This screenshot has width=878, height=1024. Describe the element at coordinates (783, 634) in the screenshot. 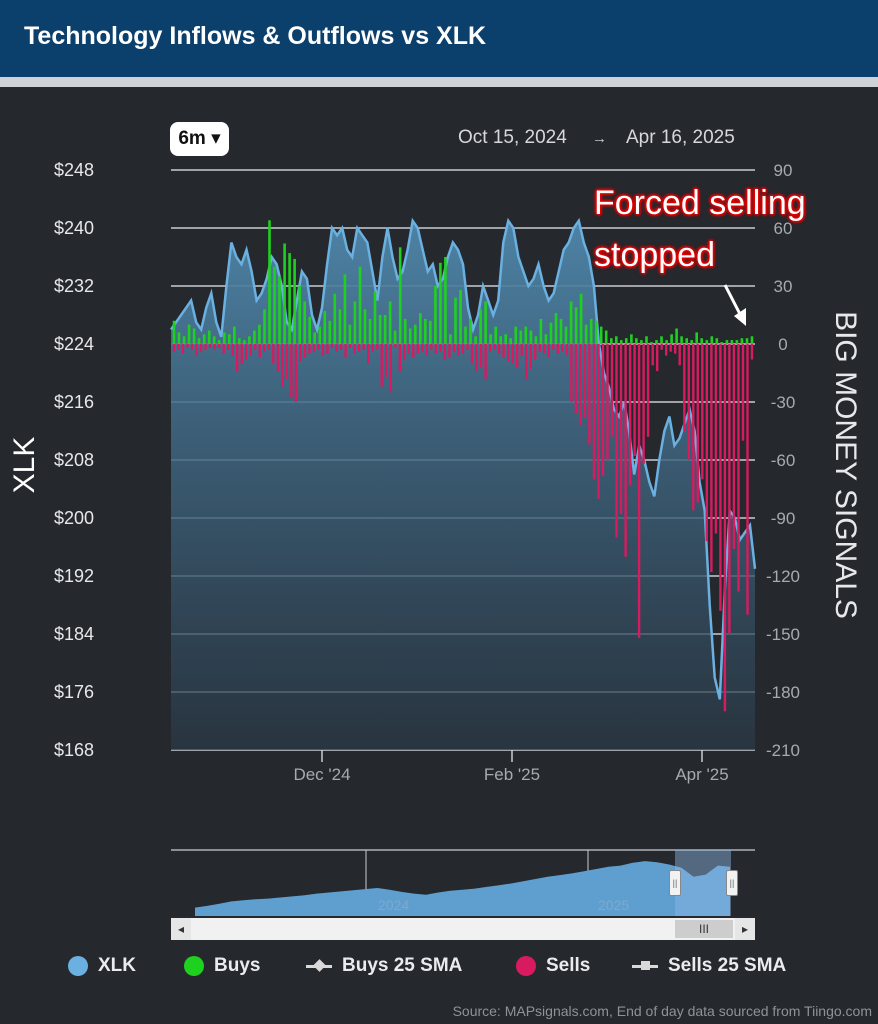

I see `right-tick-label: -150` at that location.